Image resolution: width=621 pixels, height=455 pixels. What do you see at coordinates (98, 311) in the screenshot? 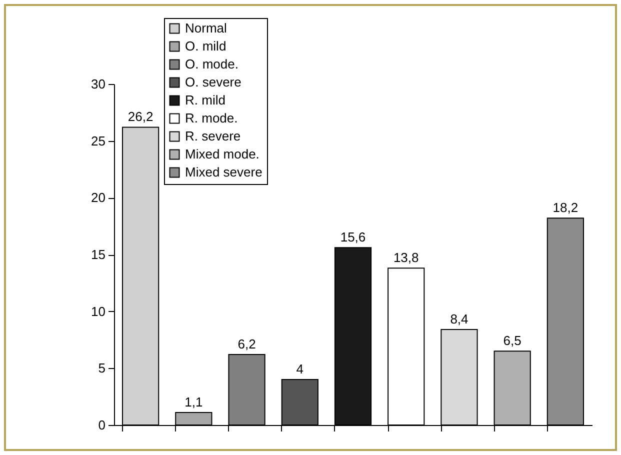
I see `y-tick-label: 10` at bounding box center [98, 311].